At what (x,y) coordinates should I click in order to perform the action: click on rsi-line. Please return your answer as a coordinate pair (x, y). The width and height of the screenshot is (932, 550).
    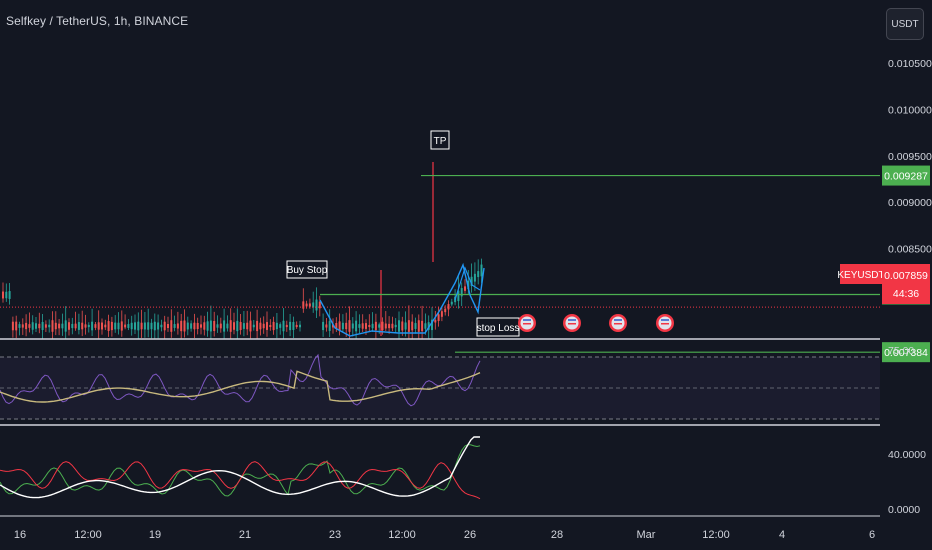
    Looking at the image, I should click on (240, 380).